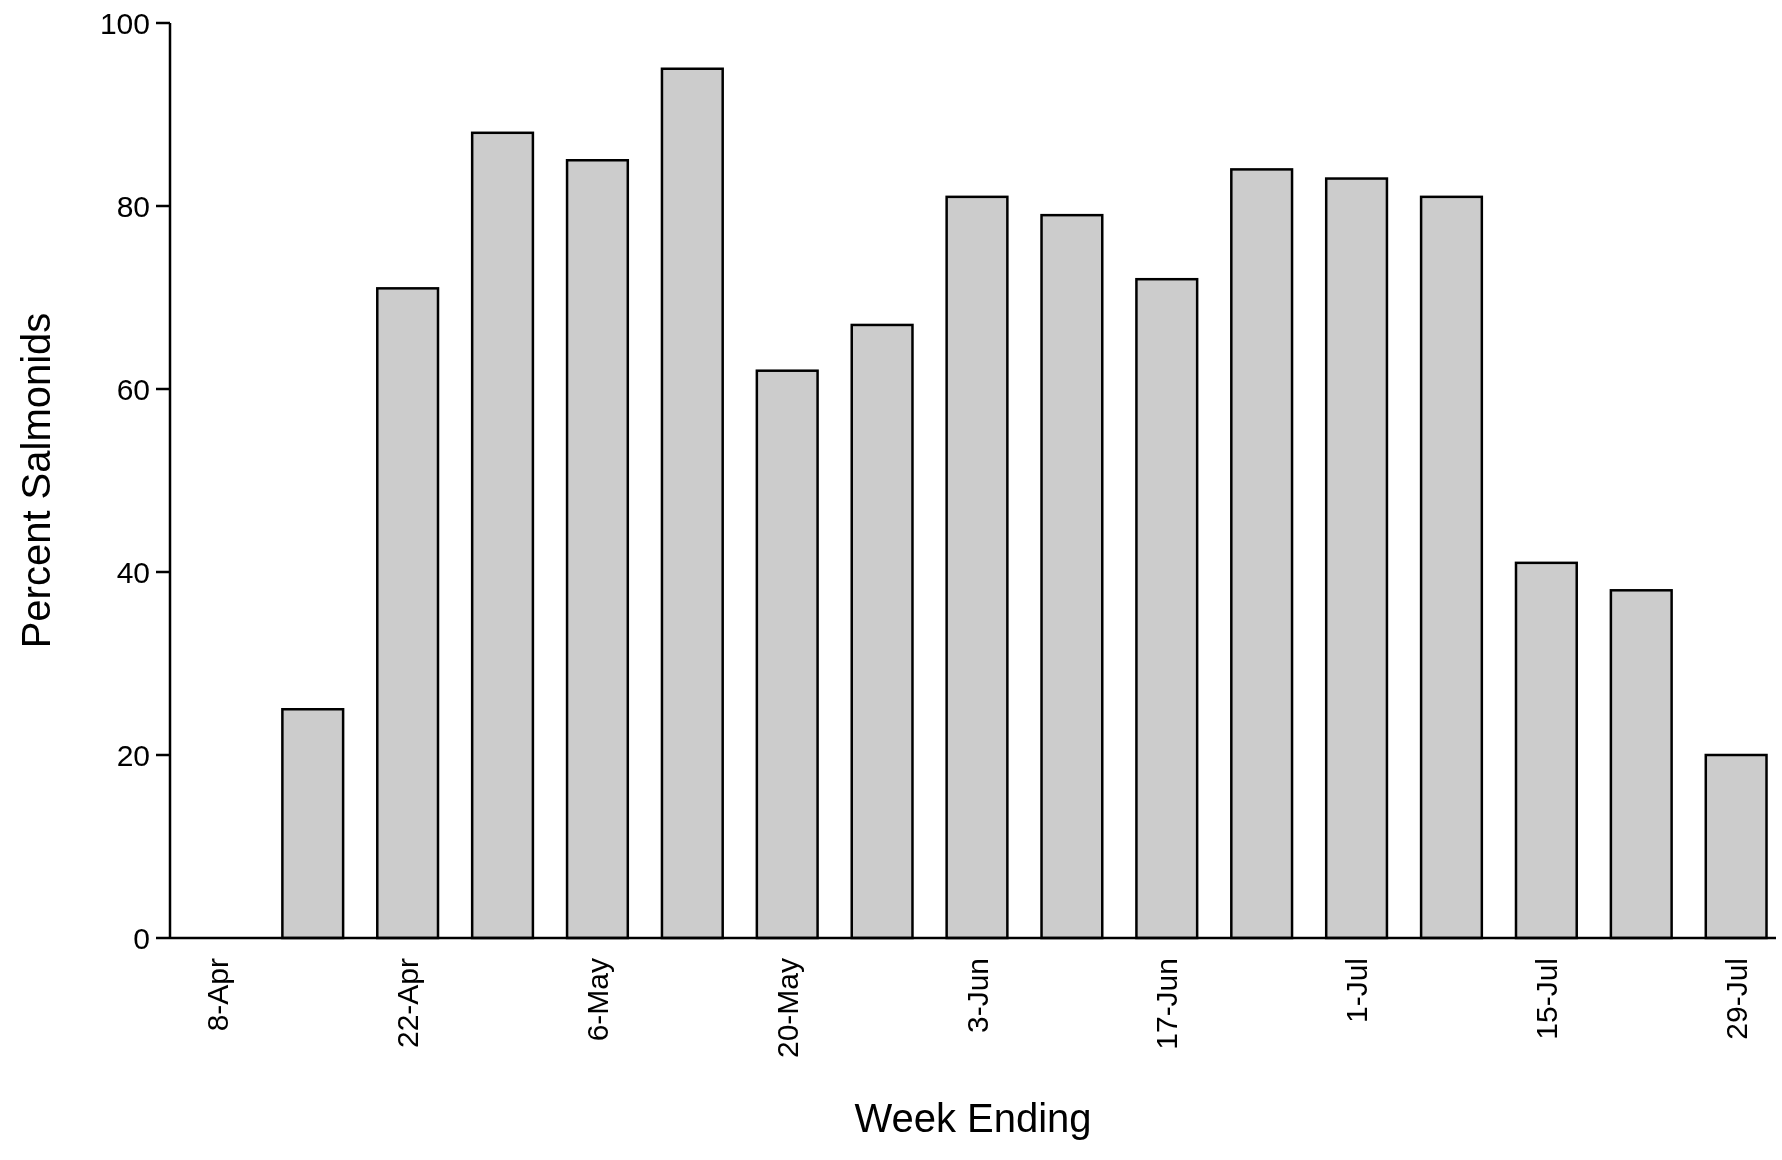 The image size is (1782, 1160). Describe the element at coordinates (1167, 1004) in the screenshot. I see `x-tick-label: 17-Jun` at that location.